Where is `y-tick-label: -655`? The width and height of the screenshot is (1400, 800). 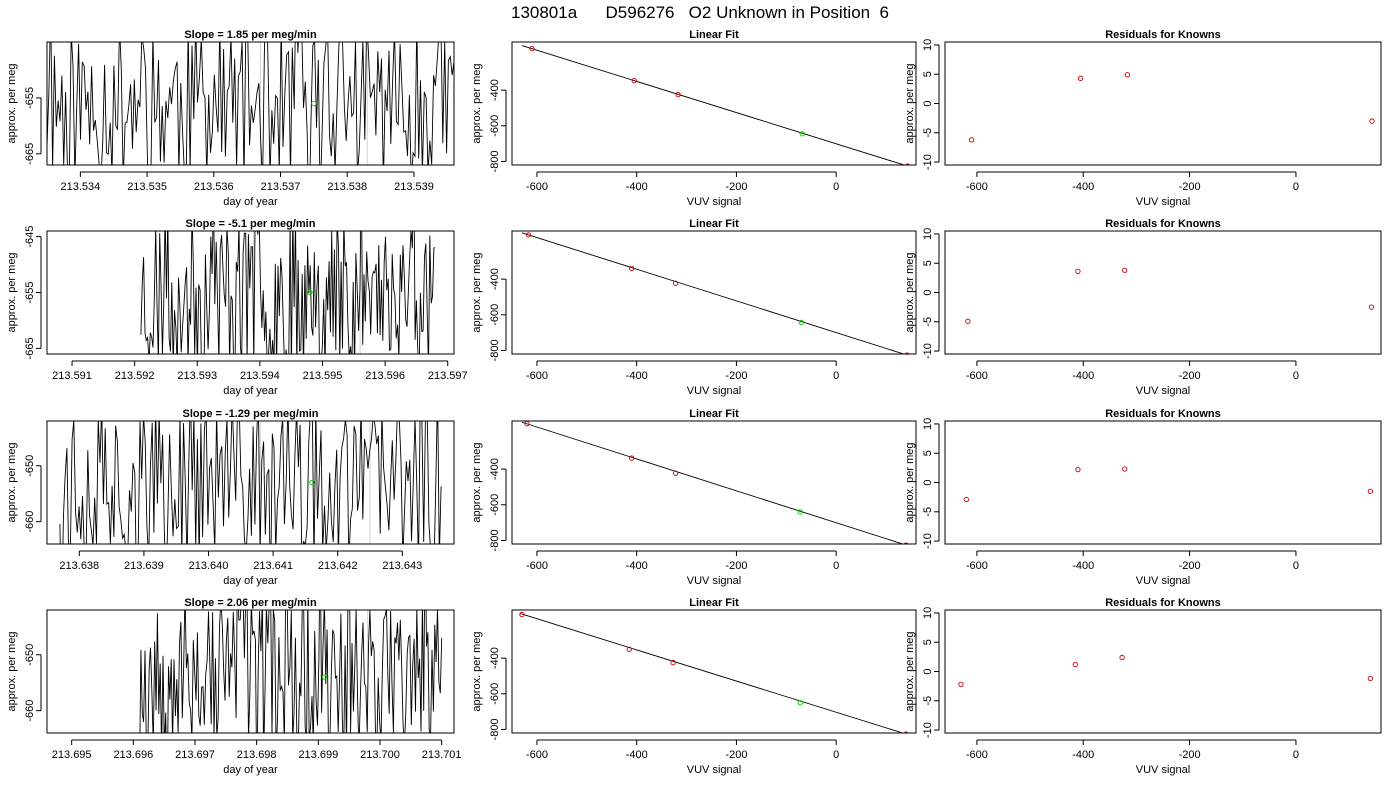 y-tick-label: -655 is located at coordinates (30, 98).